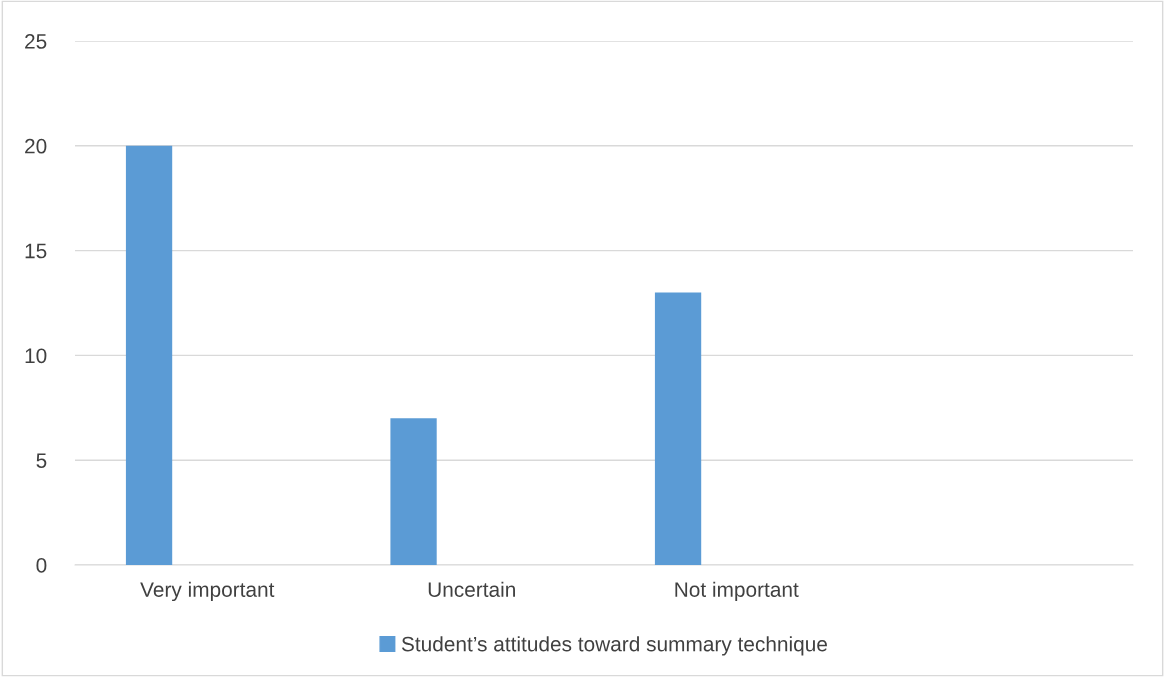  Describe the element at coordinates (737, 591) in the screenshot. I see `x-tick-label: Not important` at that location.